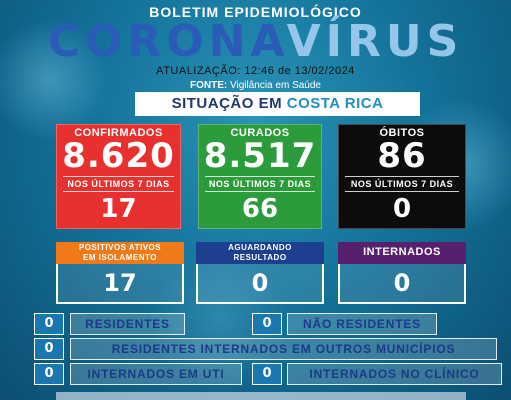 This screenshot has height=400, width=511. What do you see at coordinates (402, 156) in the screenshot?
I see `deaths-value: 86` at bounding box center [402, 156].